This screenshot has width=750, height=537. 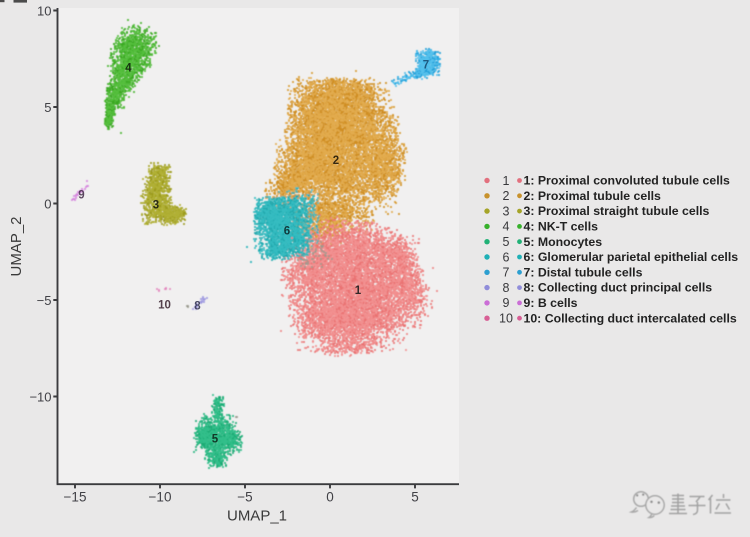 I want to click on svg-text: 7: Distal tubule cells, so click(x=583, y=272).